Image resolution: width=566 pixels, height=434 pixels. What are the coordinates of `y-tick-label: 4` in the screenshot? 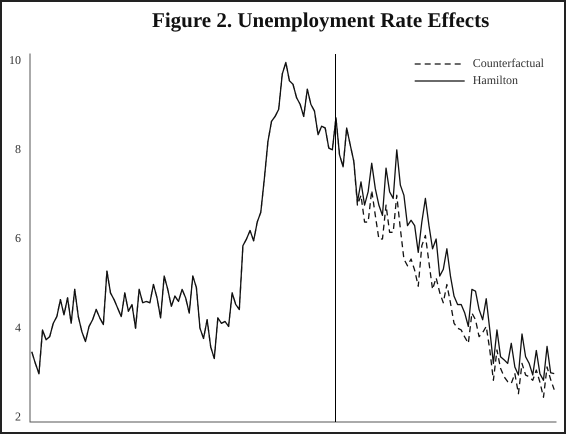 It's located at (18, 327).